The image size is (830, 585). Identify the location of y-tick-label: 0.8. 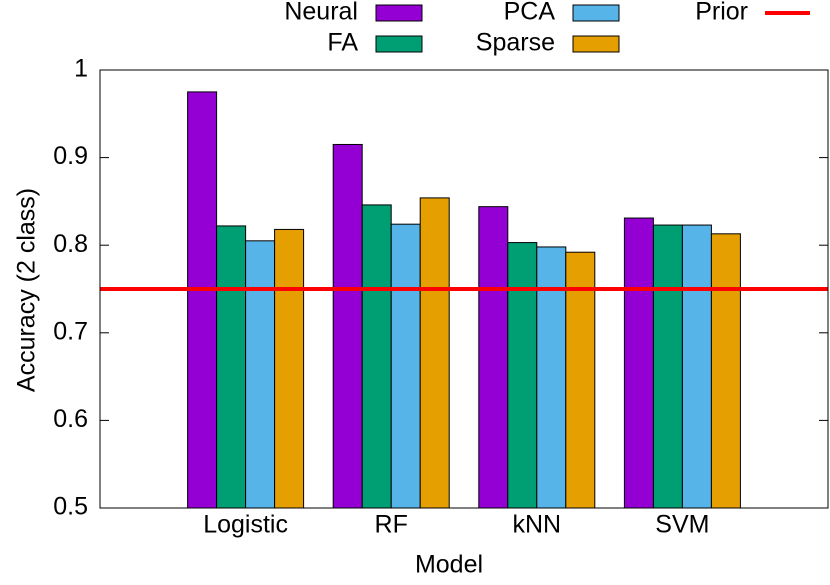
(70, 244).